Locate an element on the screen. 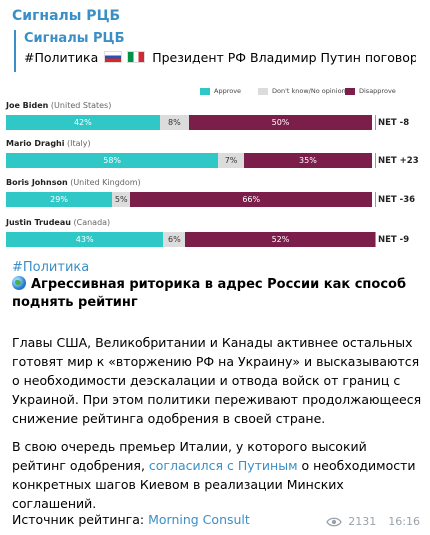 Image resolution: width=430 pixels, height=535 pixels. country-name: (United States) is located at coordinates (80, 105).